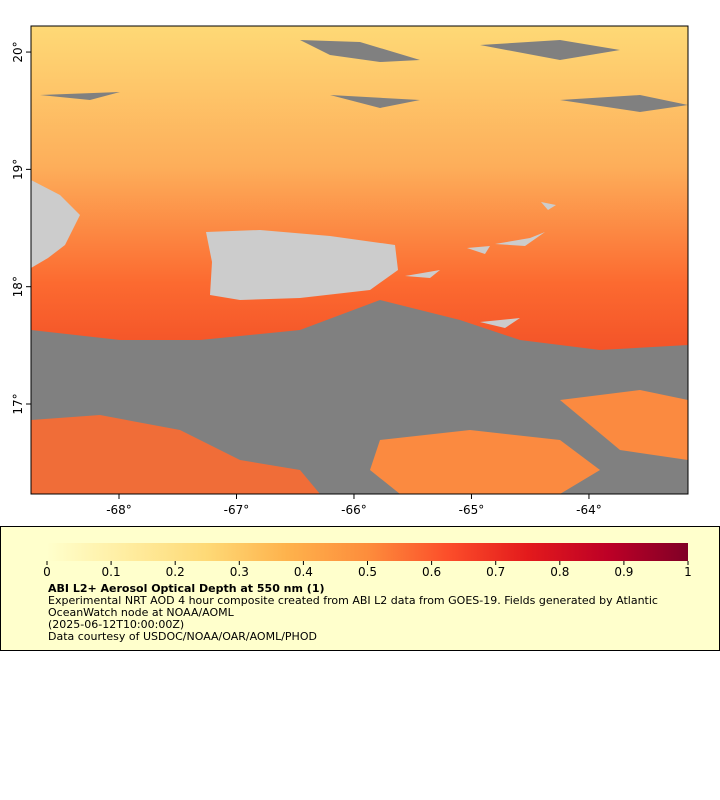  Describe the element at coordinates (364, 76) in the screenshot. I see `no-data` at that location.